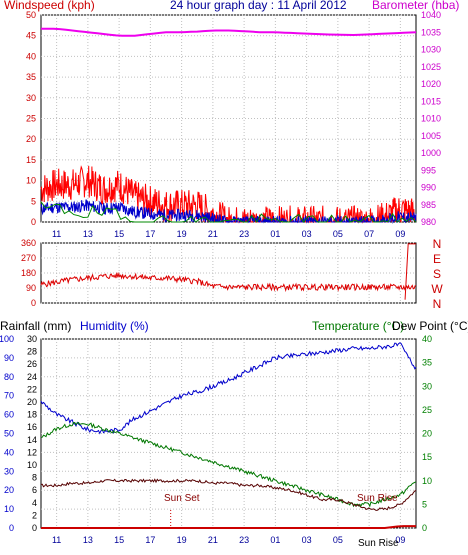 This screenshot has height=555, width=468. Describe the element at coordinates (9, 509) in the screenshot. I see `humidity-tick-label: 10` at that location.